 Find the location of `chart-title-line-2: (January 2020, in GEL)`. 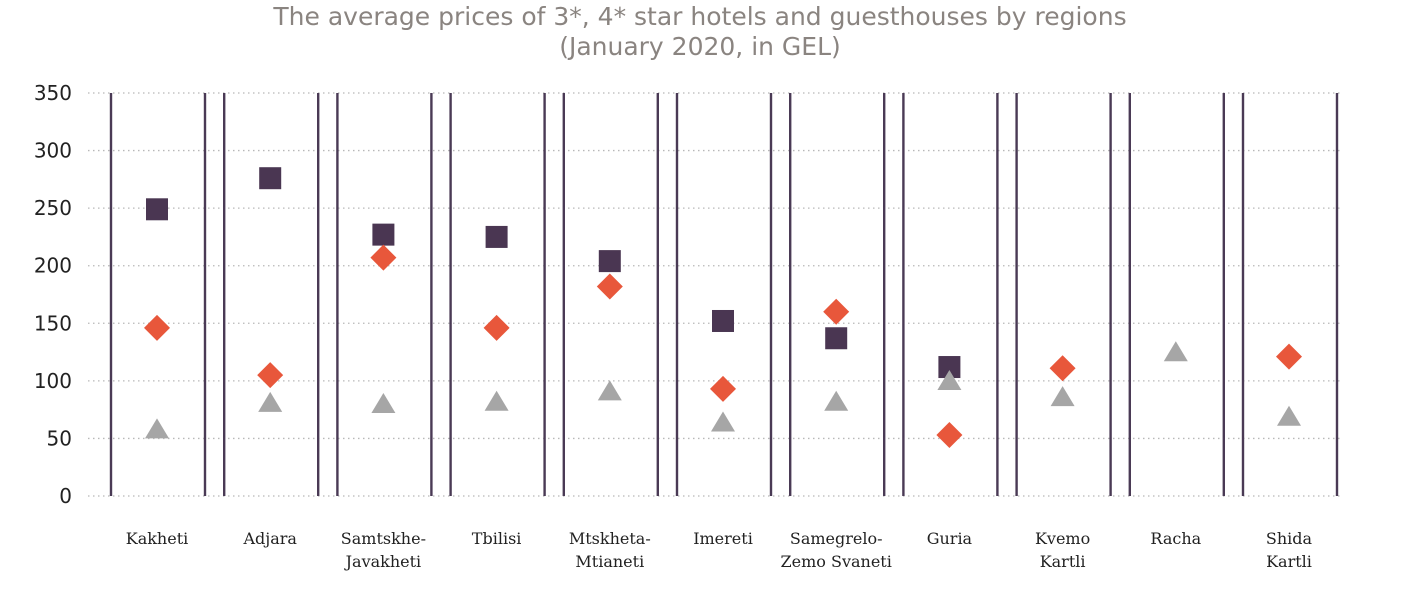

chart-title-line-2: (January 2020, in GEL) is located at coordinates (700, 46).